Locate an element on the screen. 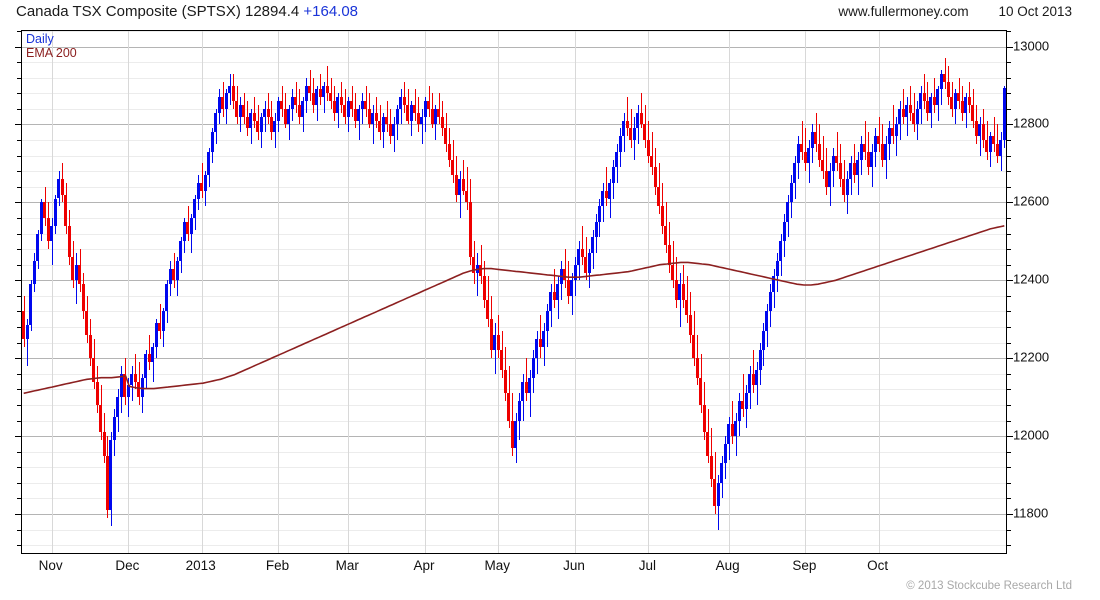 This screenshot has width=1100, height=600. y-axis-tick-label: 12000 is located at coordinates (1031, 435).